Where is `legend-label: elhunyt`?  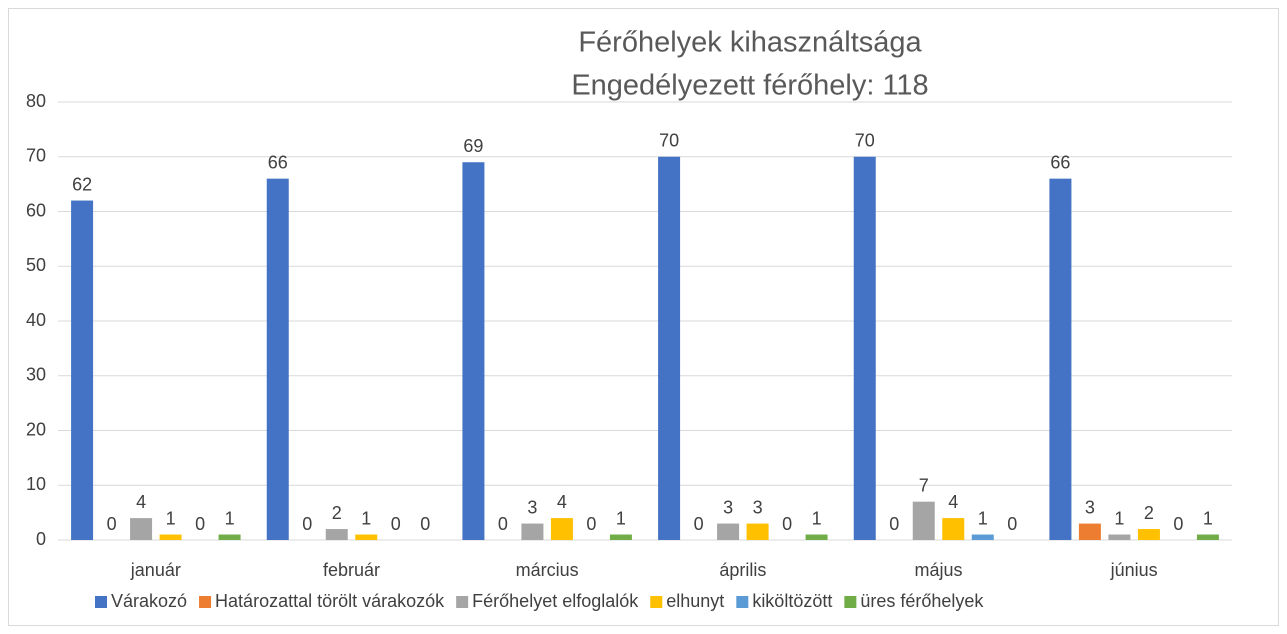
legend-label: elhunyt is located at coordinates (695, 601).